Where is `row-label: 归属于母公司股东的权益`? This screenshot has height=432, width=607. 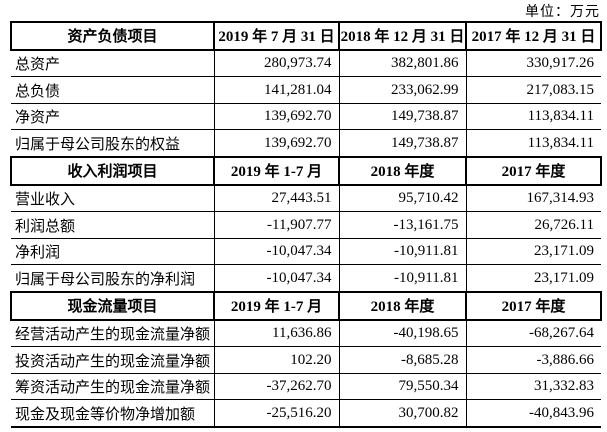 row-label: 归属于母公司股东的权益 is located at coordinates (113, 143).